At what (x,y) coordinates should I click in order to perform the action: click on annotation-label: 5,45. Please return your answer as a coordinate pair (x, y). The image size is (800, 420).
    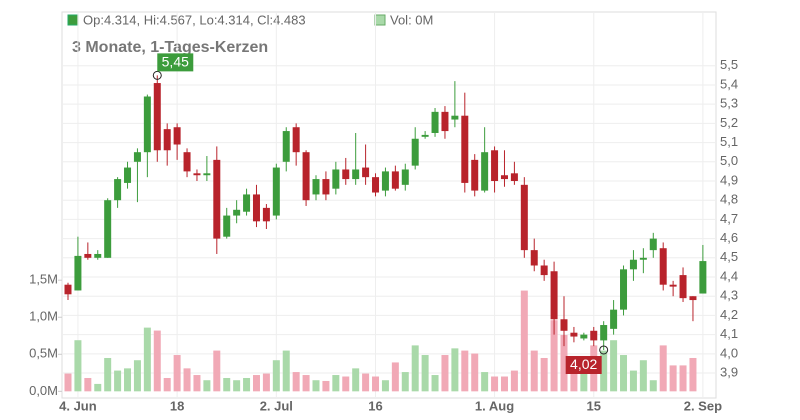
    Looking at the image, I should click on (175, 62).